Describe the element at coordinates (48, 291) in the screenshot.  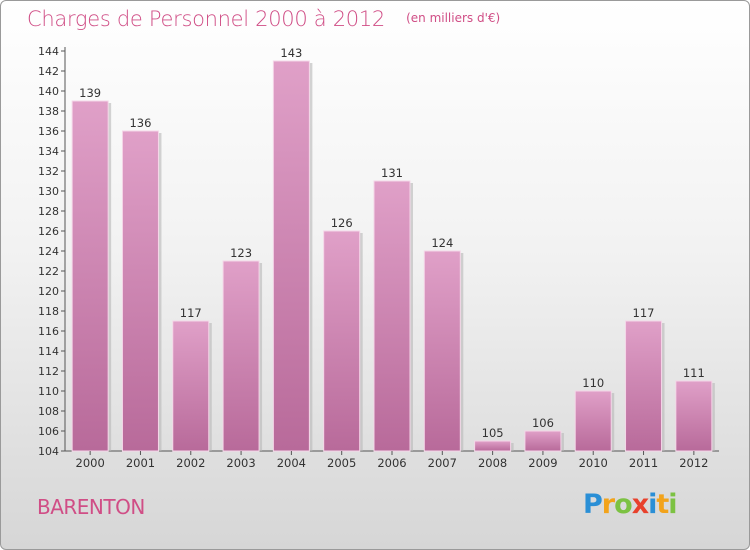
I see `y-tick-label: 120` at that location.